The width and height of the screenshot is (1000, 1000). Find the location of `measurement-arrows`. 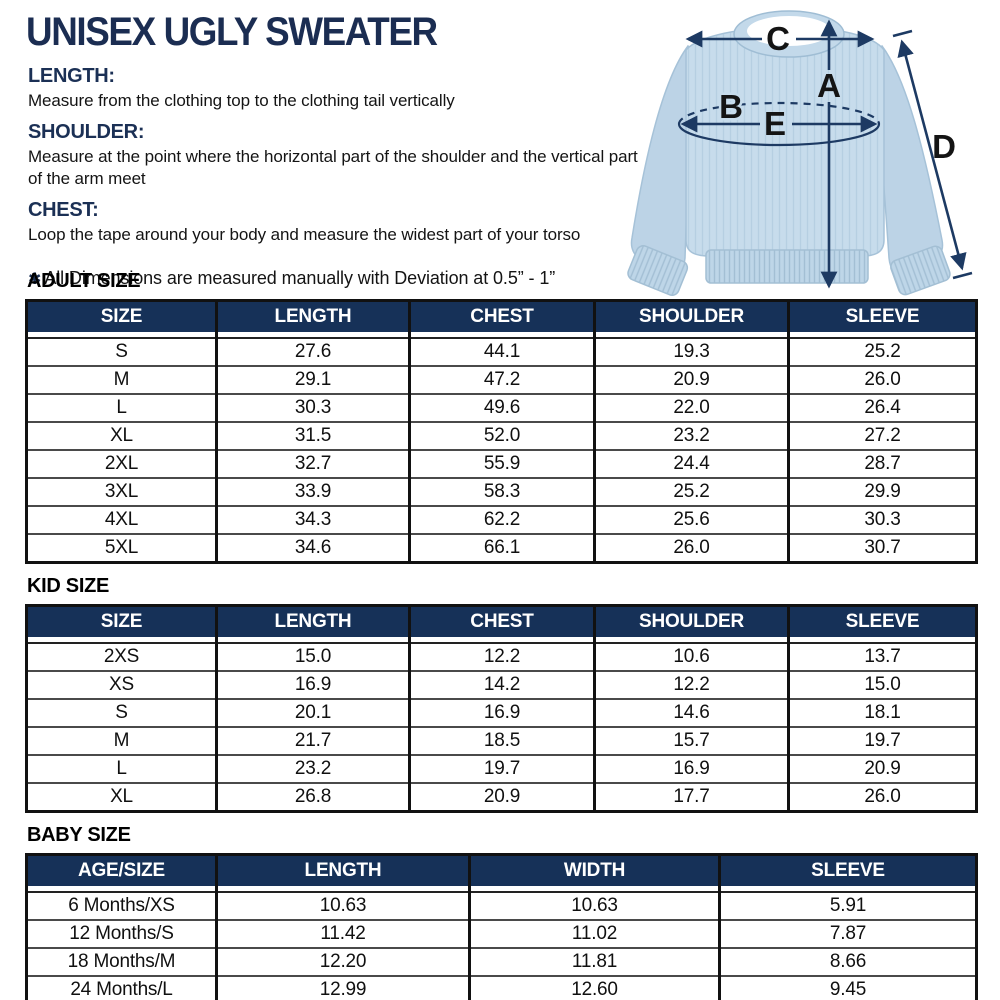

measurement-arrows is located at coordinates (825, 154).